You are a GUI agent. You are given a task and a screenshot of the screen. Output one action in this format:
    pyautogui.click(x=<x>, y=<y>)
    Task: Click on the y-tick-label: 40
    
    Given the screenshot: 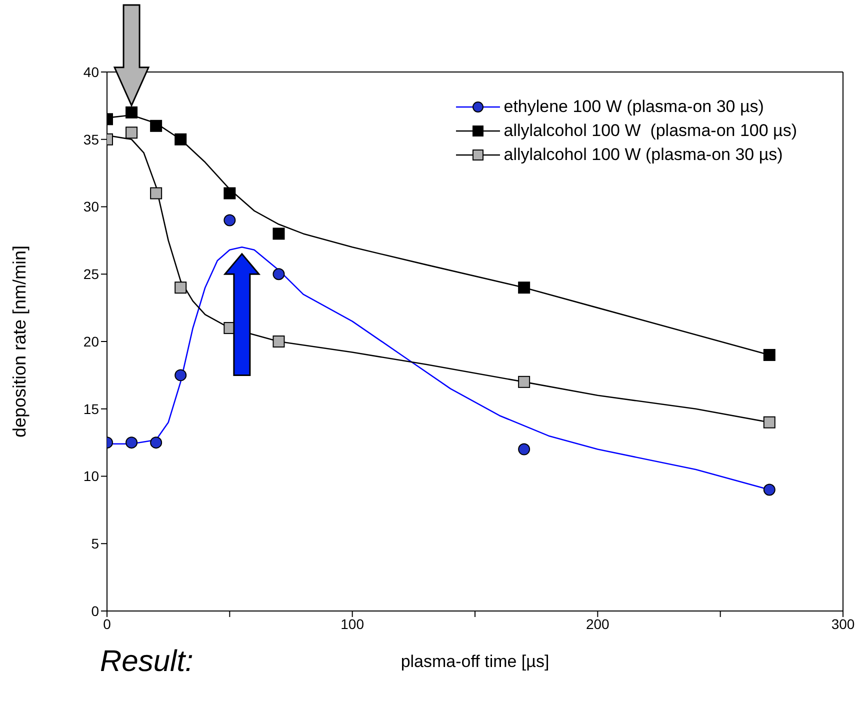 What is the action you would take?
    pyautogui.click(x=91, y=72)
    